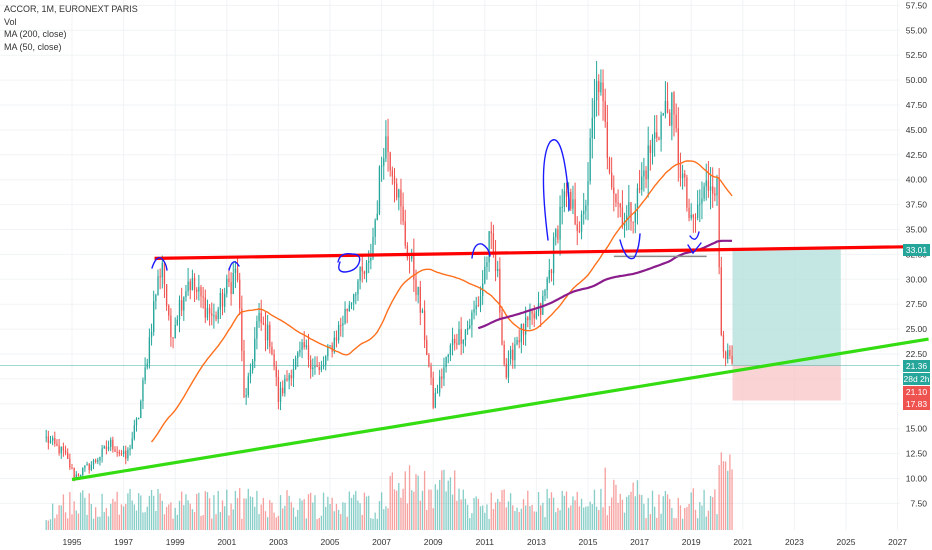  What do you see at coordinates (10, 21) in the screenshot?
I see `legend-vol: Vol` at bounding box center [10, 21].